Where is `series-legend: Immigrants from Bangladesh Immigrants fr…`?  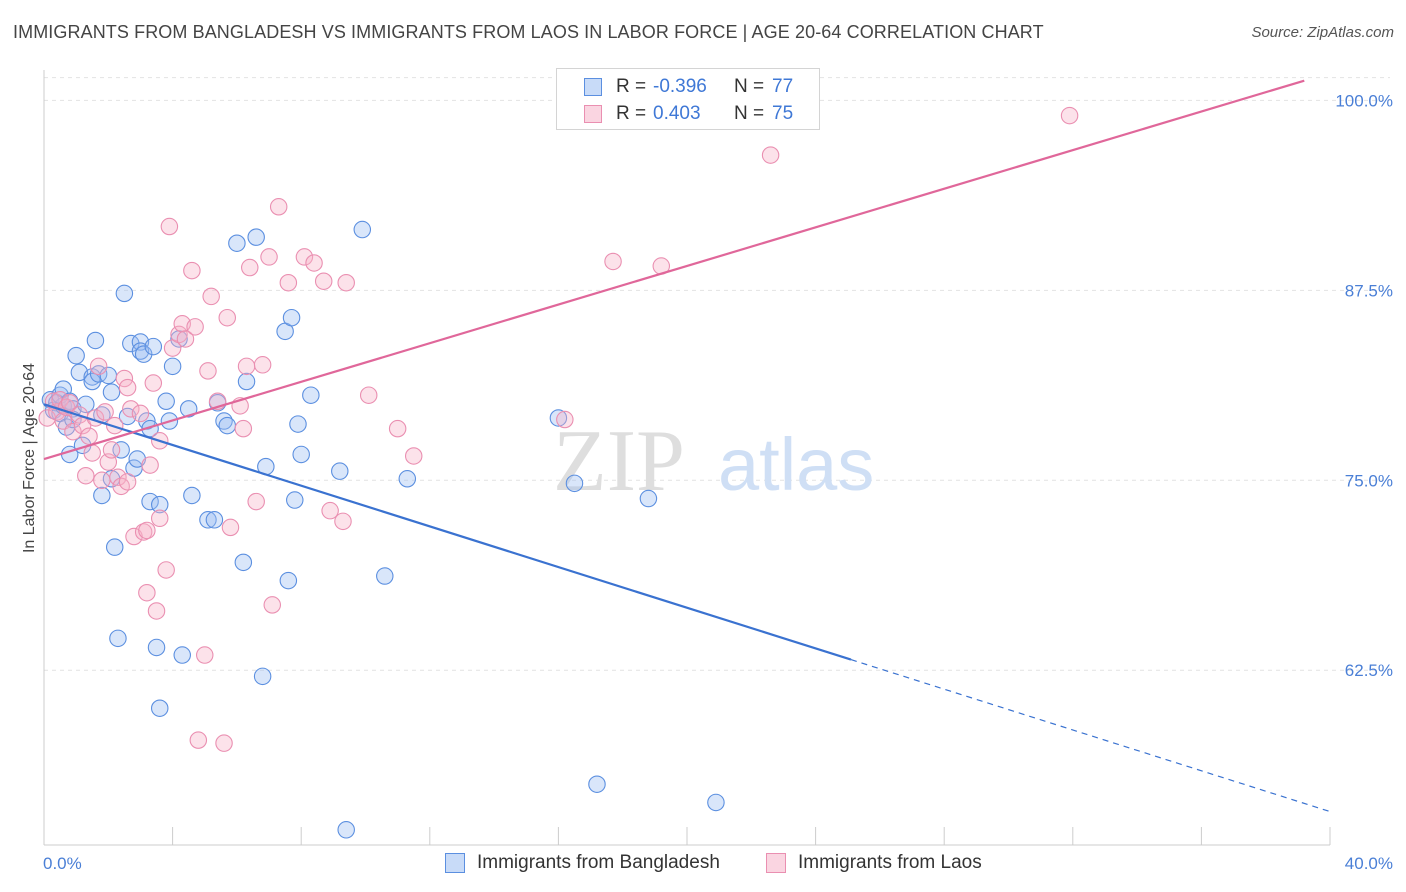 series-legend: Immigrants from Bangladesh Immigrants fr… is located at coordinates (703, 865).